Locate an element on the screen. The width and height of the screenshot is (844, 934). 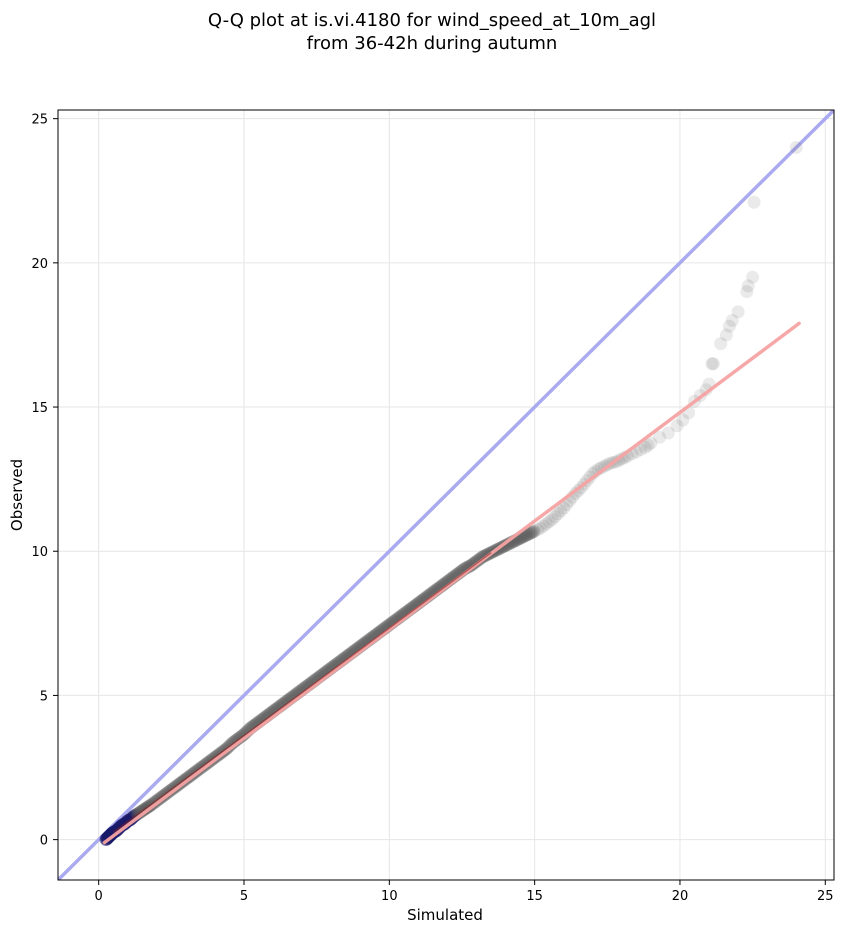
x-axis-label: Simulated is located at coordinates (445, 915).